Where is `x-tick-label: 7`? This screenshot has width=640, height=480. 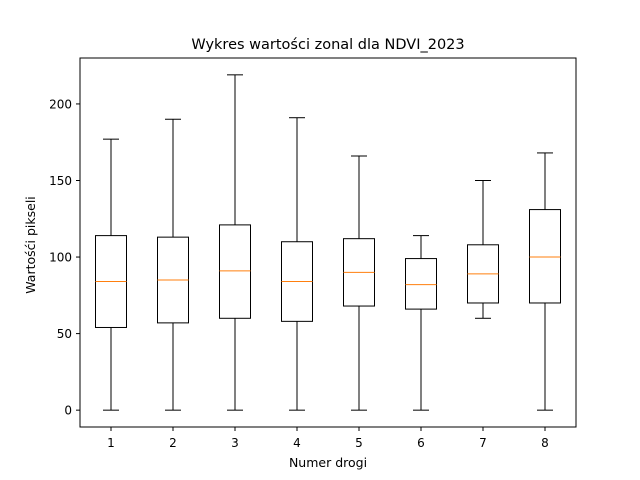 x-tick-label: 7 is located at coordinates (483, 443).